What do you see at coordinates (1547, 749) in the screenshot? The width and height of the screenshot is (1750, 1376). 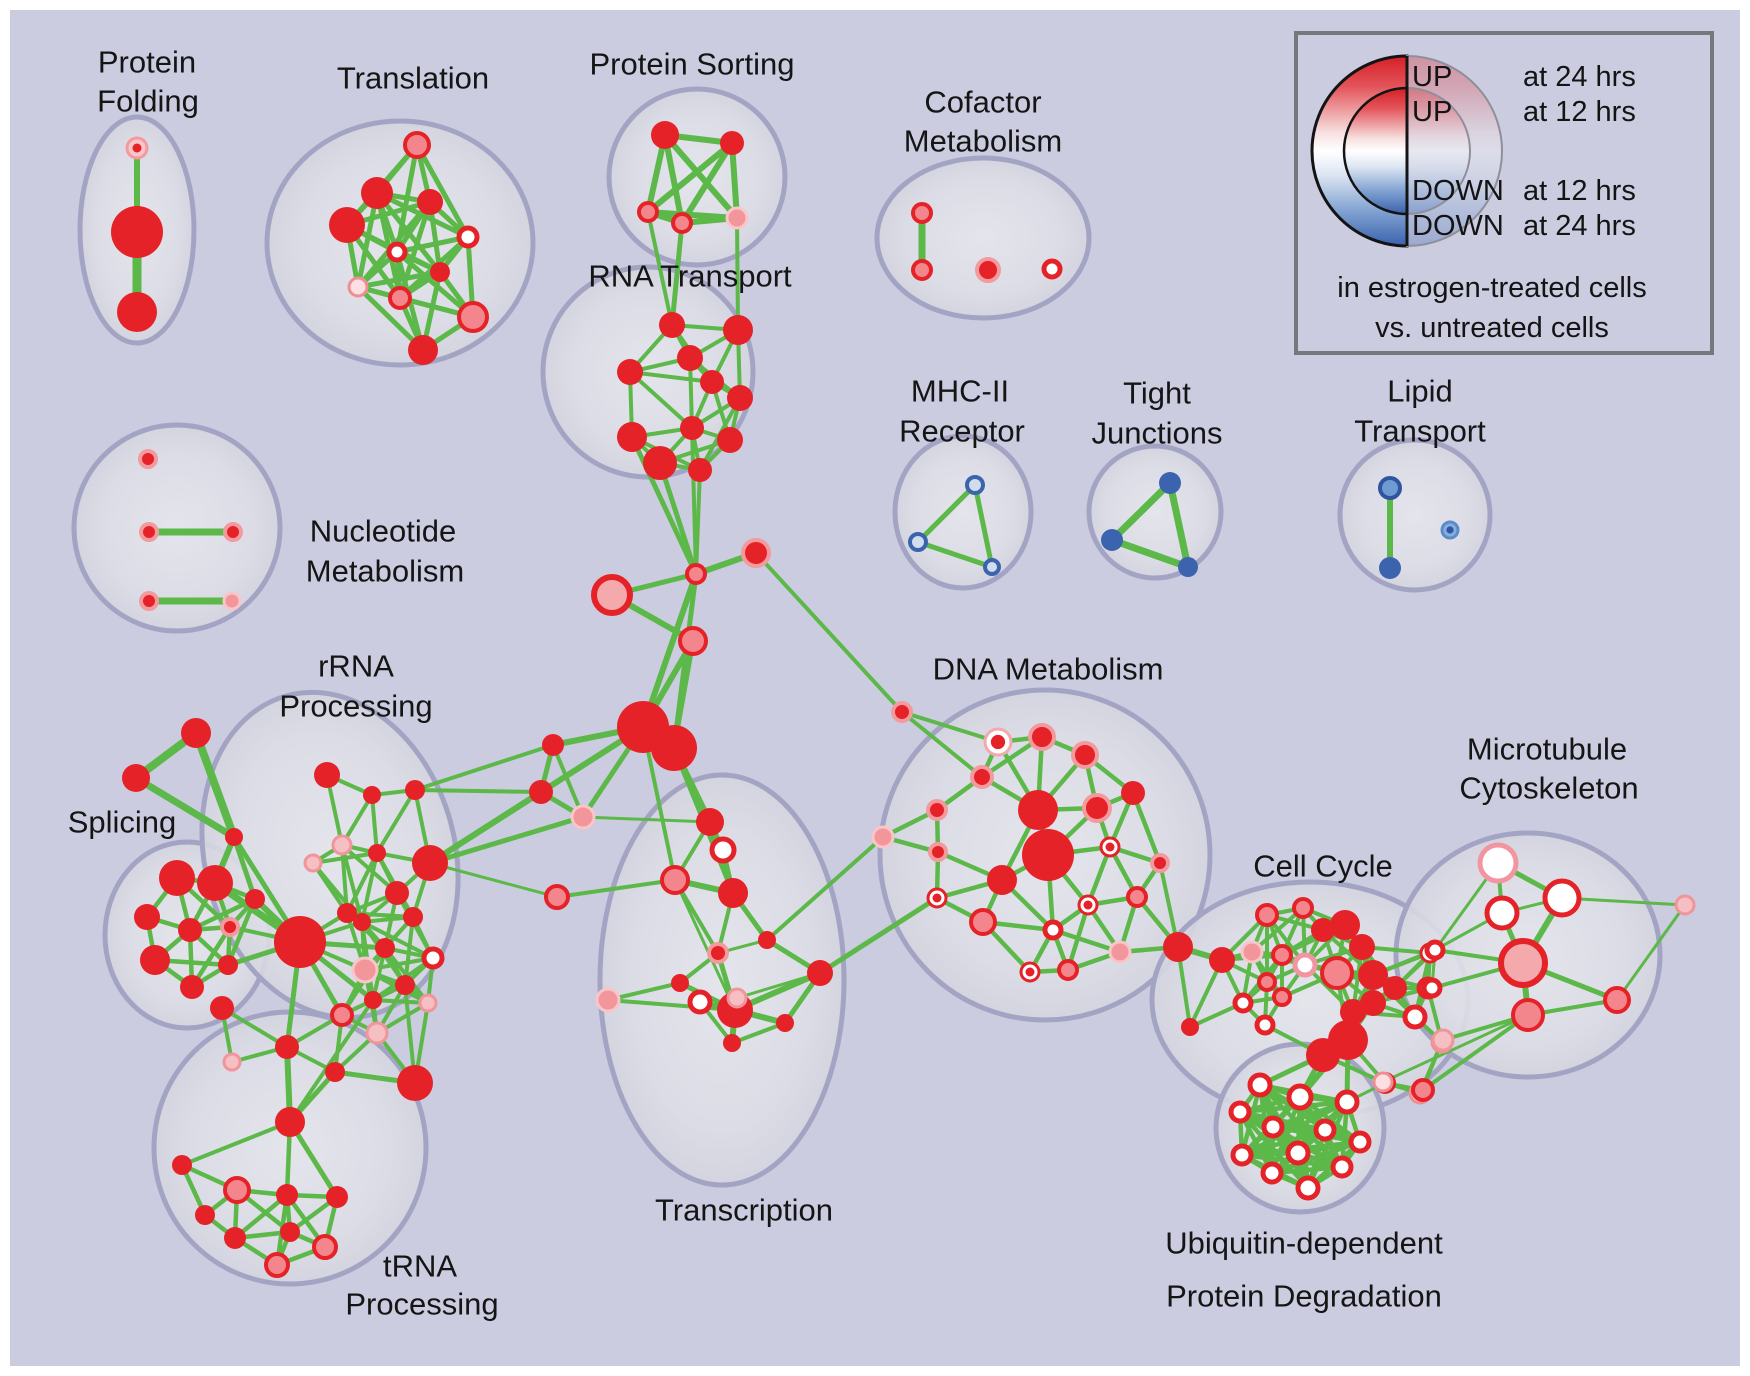 I see `cluster-label-microtubule-cytoskeleton: Microtubule` at bounding box center [1547, 749].